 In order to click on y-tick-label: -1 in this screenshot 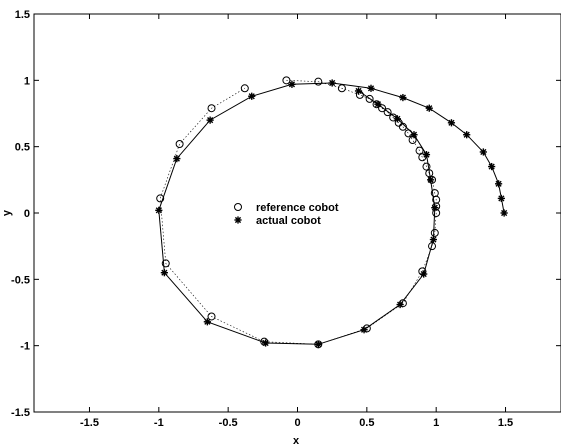, I will do `click(25, 347)`.